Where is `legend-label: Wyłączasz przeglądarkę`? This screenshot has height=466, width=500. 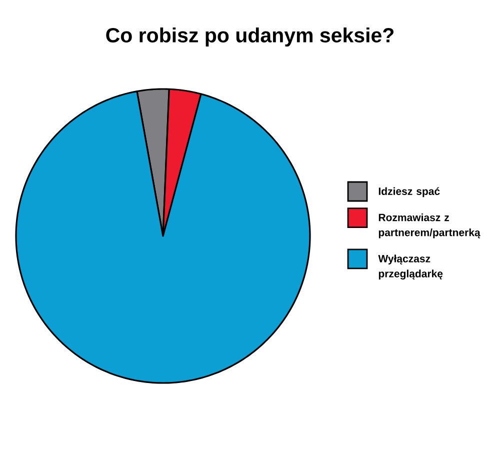 legend-label: Wyłączasz przeglądarkę is located at coordinates (410, 267).